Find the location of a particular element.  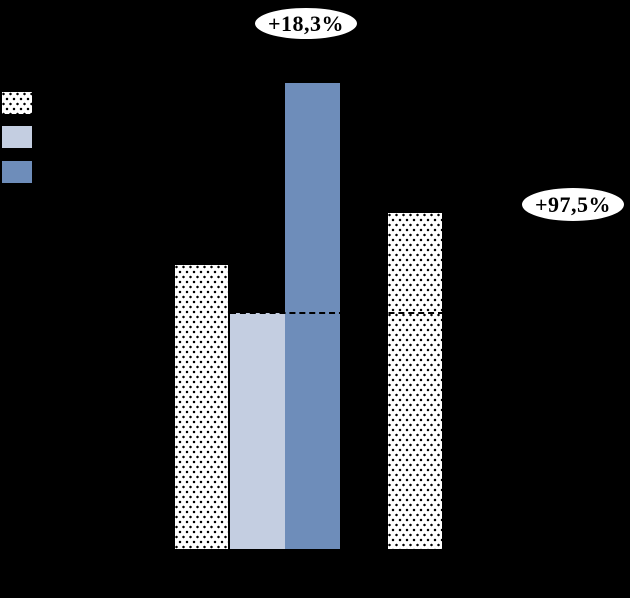

annotation-top-label: +18,3% is located at coordinates (306, 23).